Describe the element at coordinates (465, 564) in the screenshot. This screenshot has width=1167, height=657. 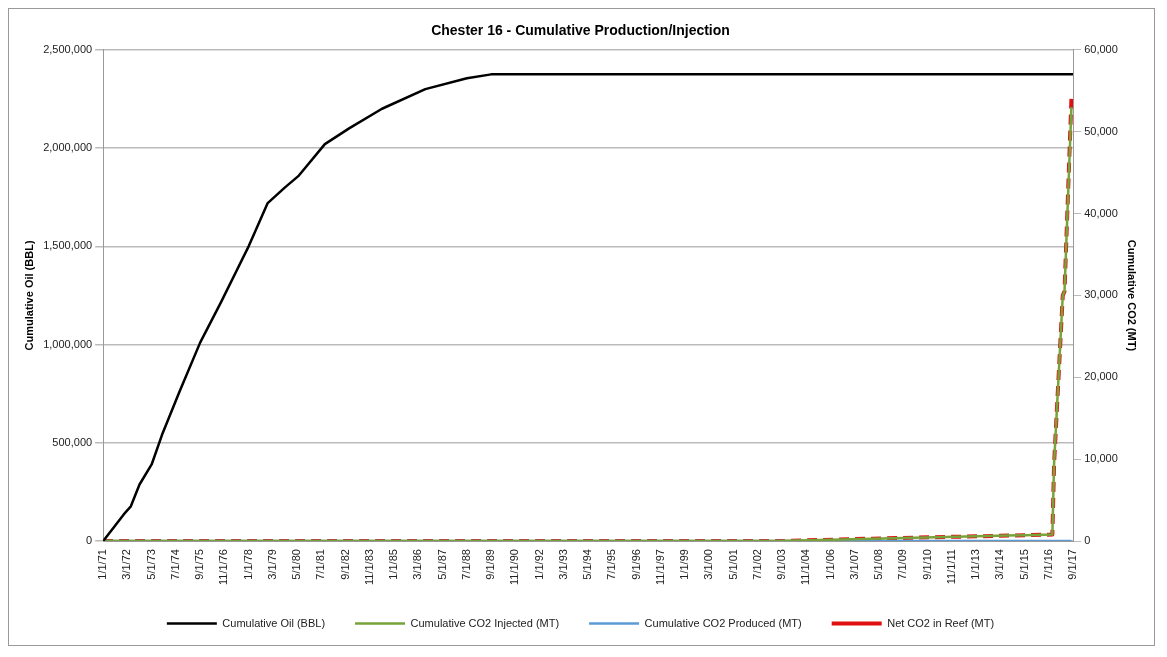
I see `x-tick-label: 7/1/88` at that location.